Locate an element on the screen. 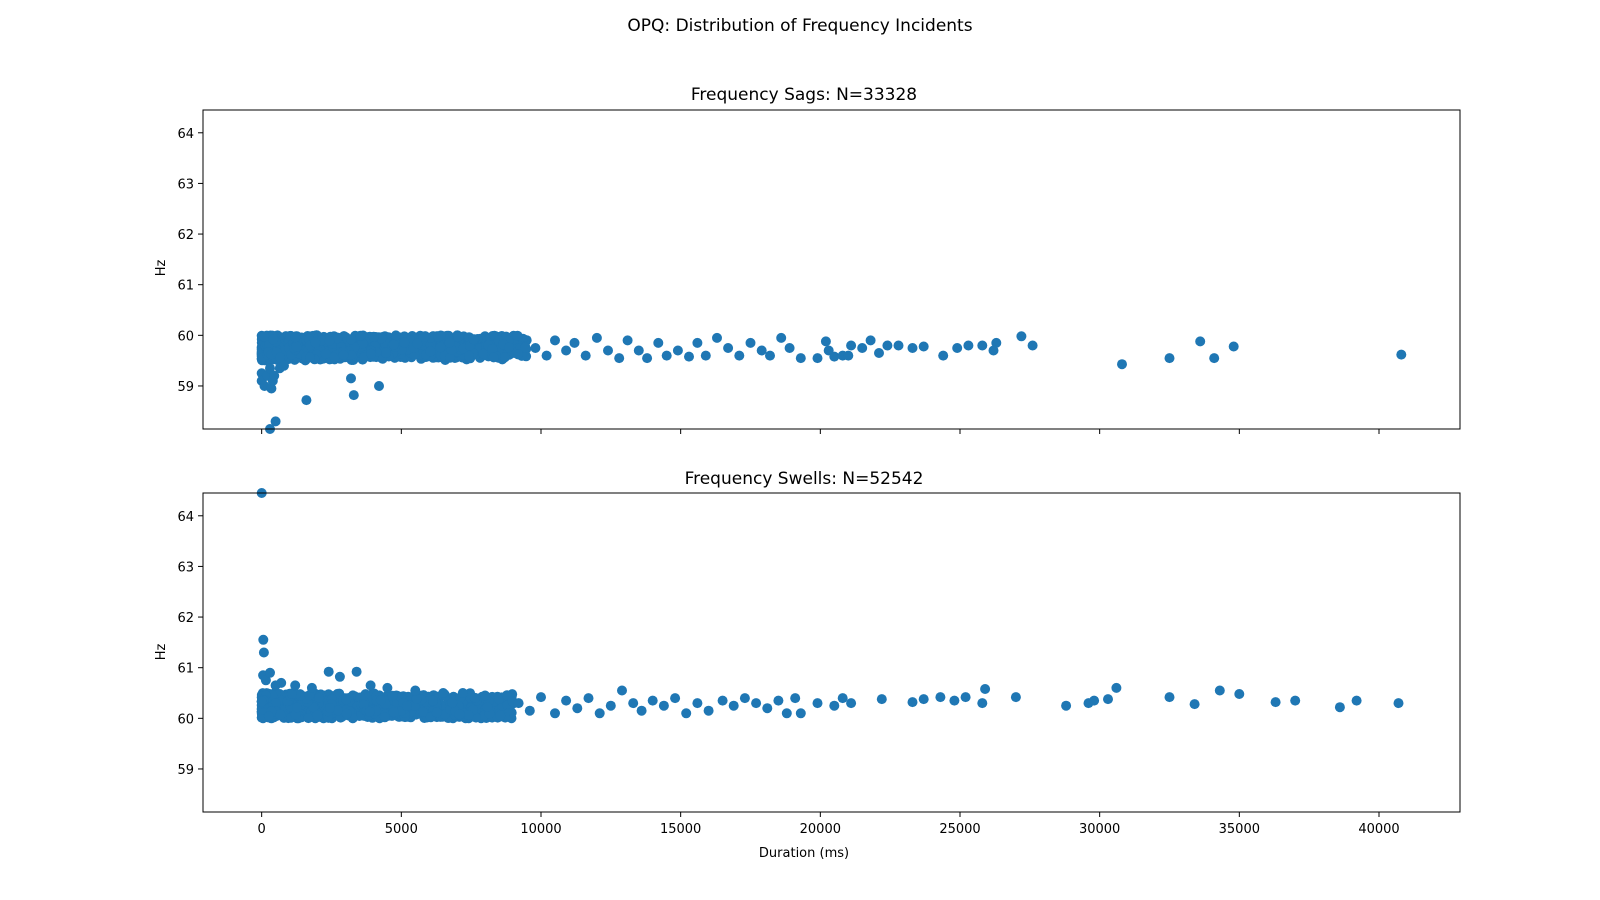 The image size is (1600, 900). scatter-marks-sags is located at coordinates (831, 382).